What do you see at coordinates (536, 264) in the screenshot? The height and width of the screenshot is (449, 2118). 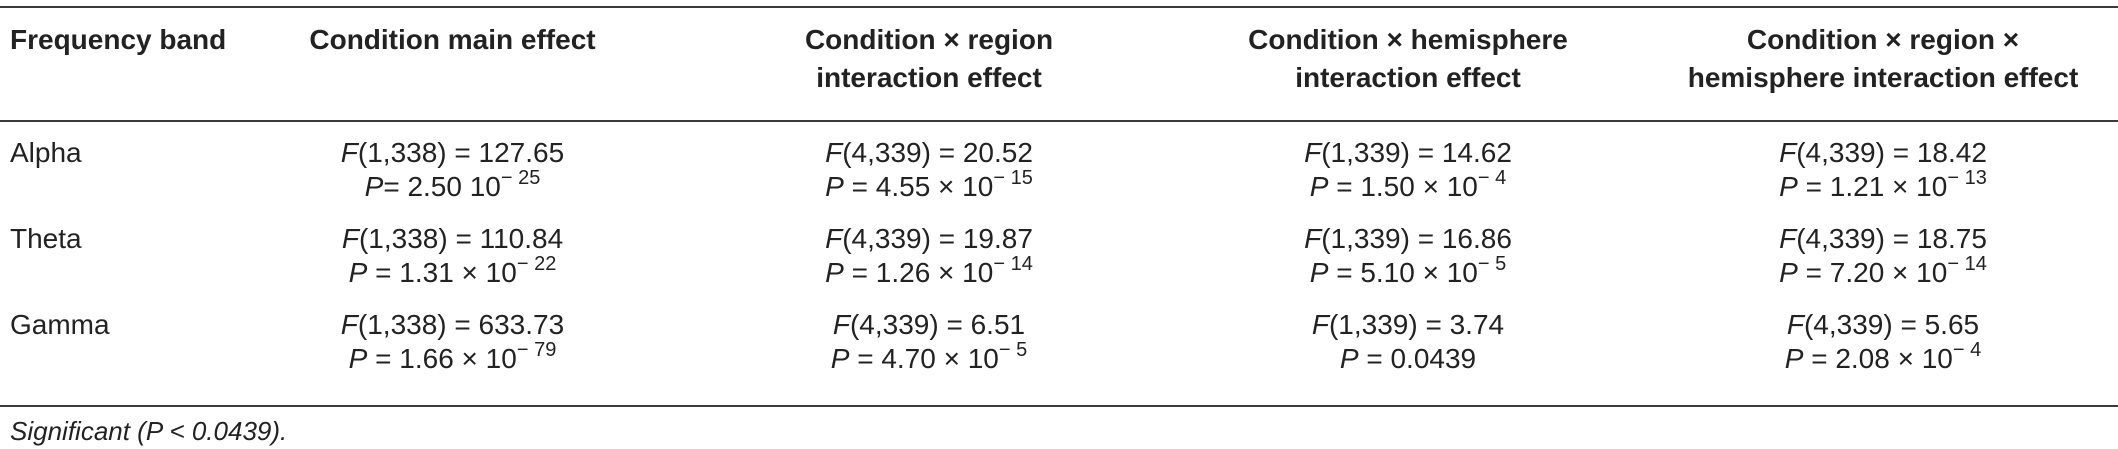 I see `p-exponent: − 22` at bounding box center [536, 264].